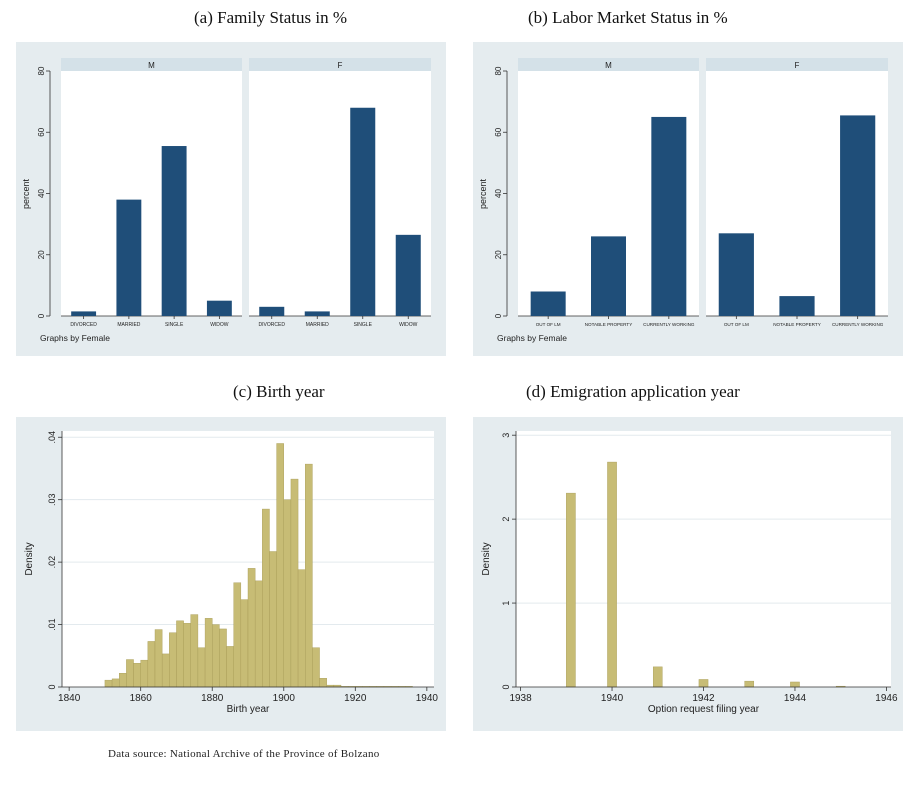  What do you see at coordinates (703, 698) in the screenshot?
I see `x-tick-label: 1942` at bounding box center [703, 698].